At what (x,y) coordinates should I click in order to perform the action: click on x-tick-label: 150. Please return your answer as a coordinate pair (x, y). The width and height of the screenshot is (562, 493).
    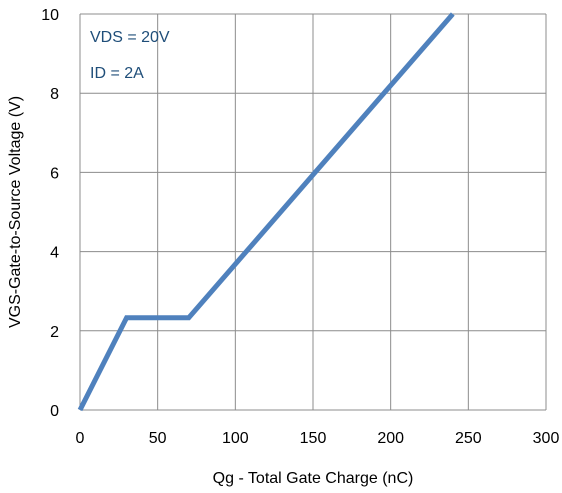
    Looking at the image, I should click on (313, 438).